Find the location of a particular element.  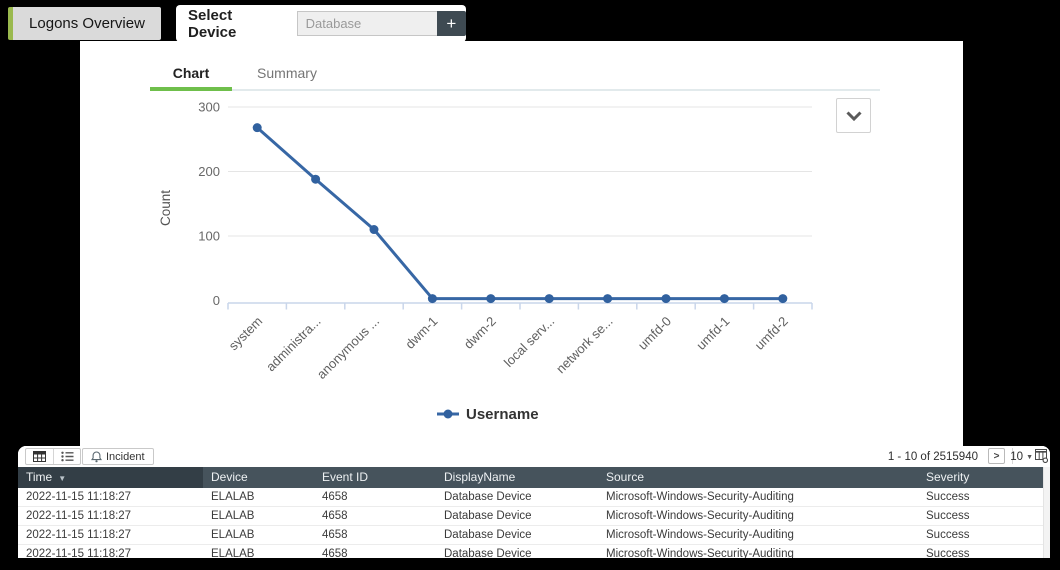

grid-view-button is located at coordinates (39, 456).